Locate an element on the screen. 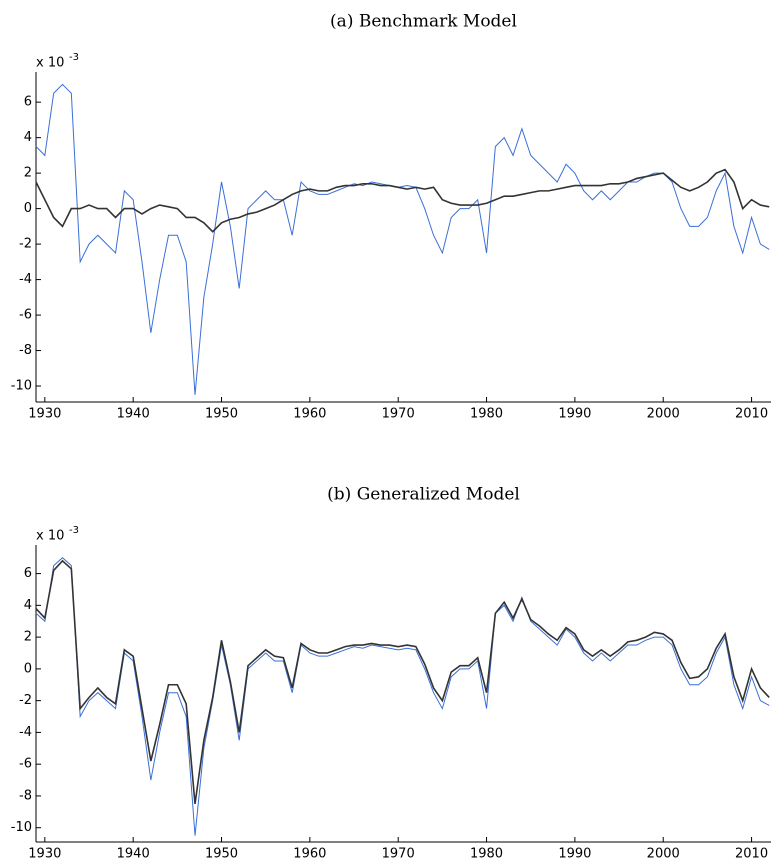 The width and height of the screenshot is (774, 863). chart-title: (b) Generalized Model is located at coordinates (423, 495).